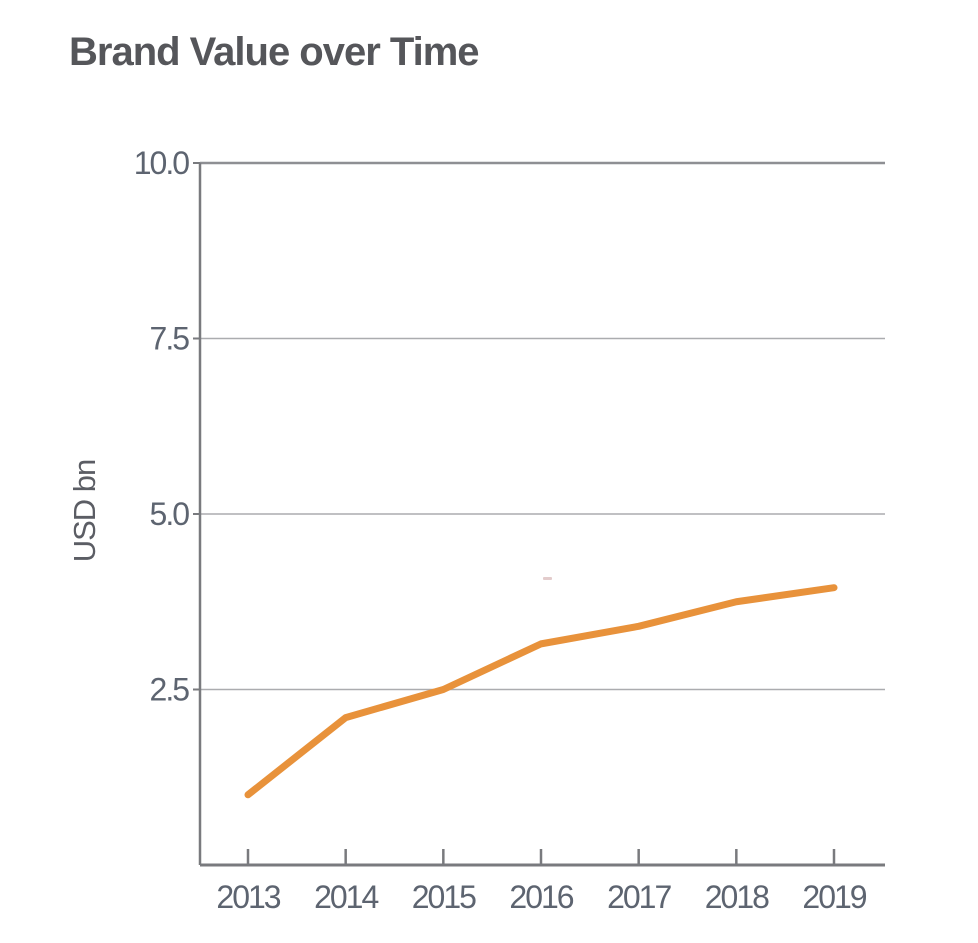 The width and height of the screenshot is (978, 943). Describe the element at coordinates (170, 514) in the screenshot. I see `y-tick-label: 5.0` at that location.